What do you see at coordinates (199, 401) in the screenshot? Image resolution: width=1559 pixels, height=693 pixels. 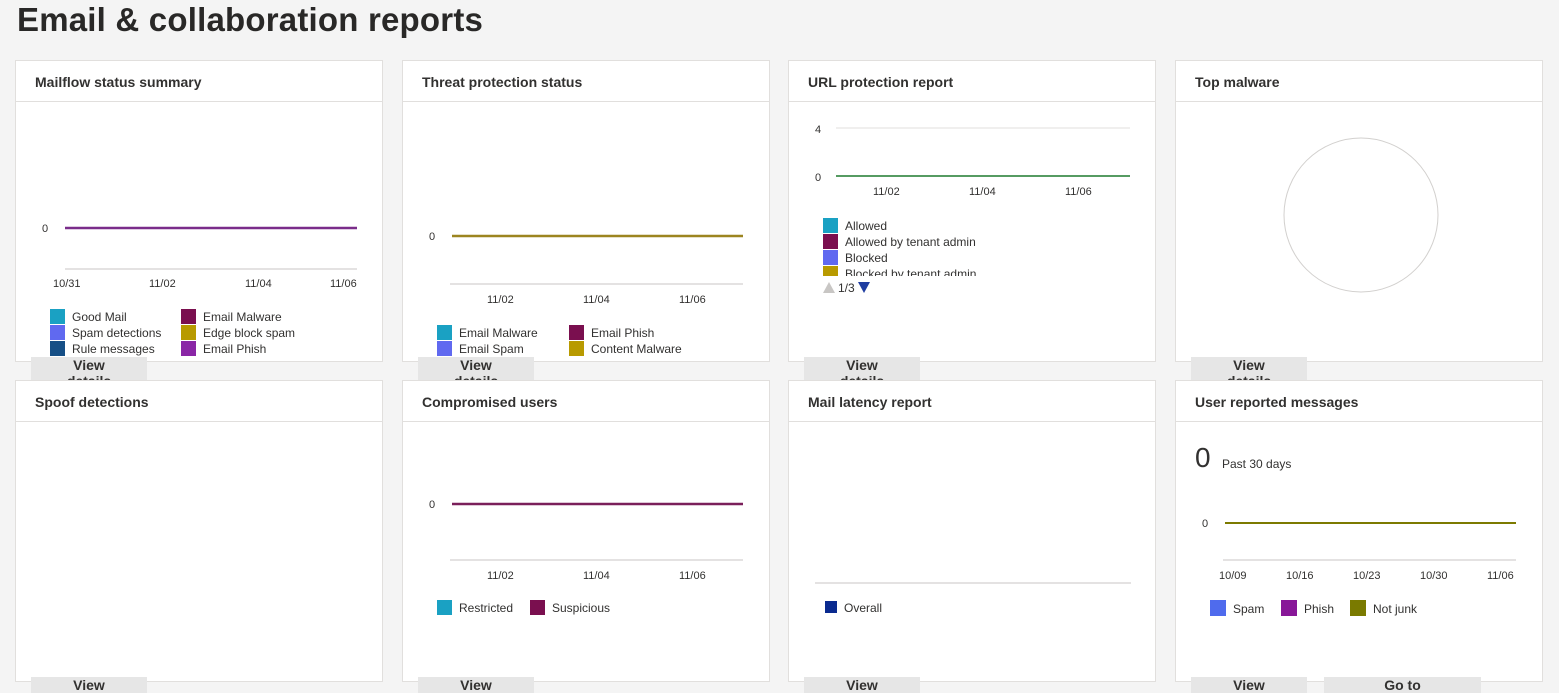 I see `card-title: Spoof detections` at bounding box center [199, 401].